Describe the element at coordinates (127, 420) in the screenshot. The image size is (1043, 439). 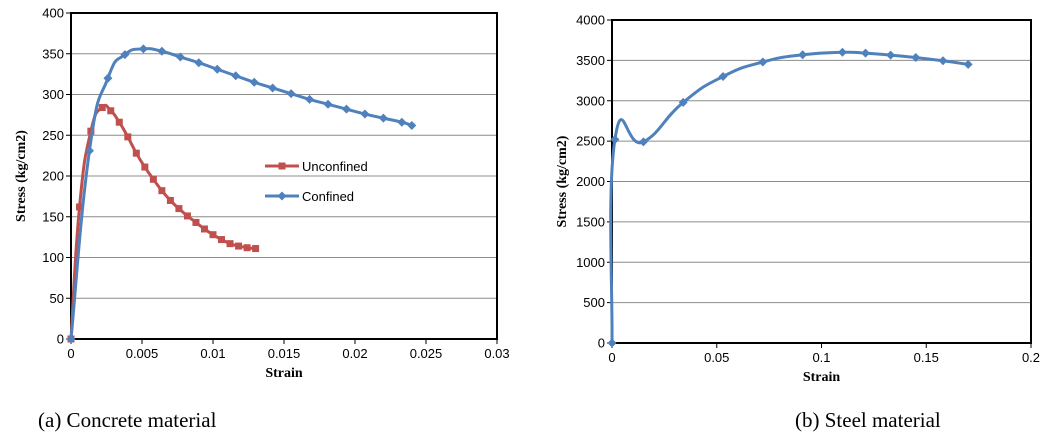
I see `caption-a: (a) Concrete material` at that location.